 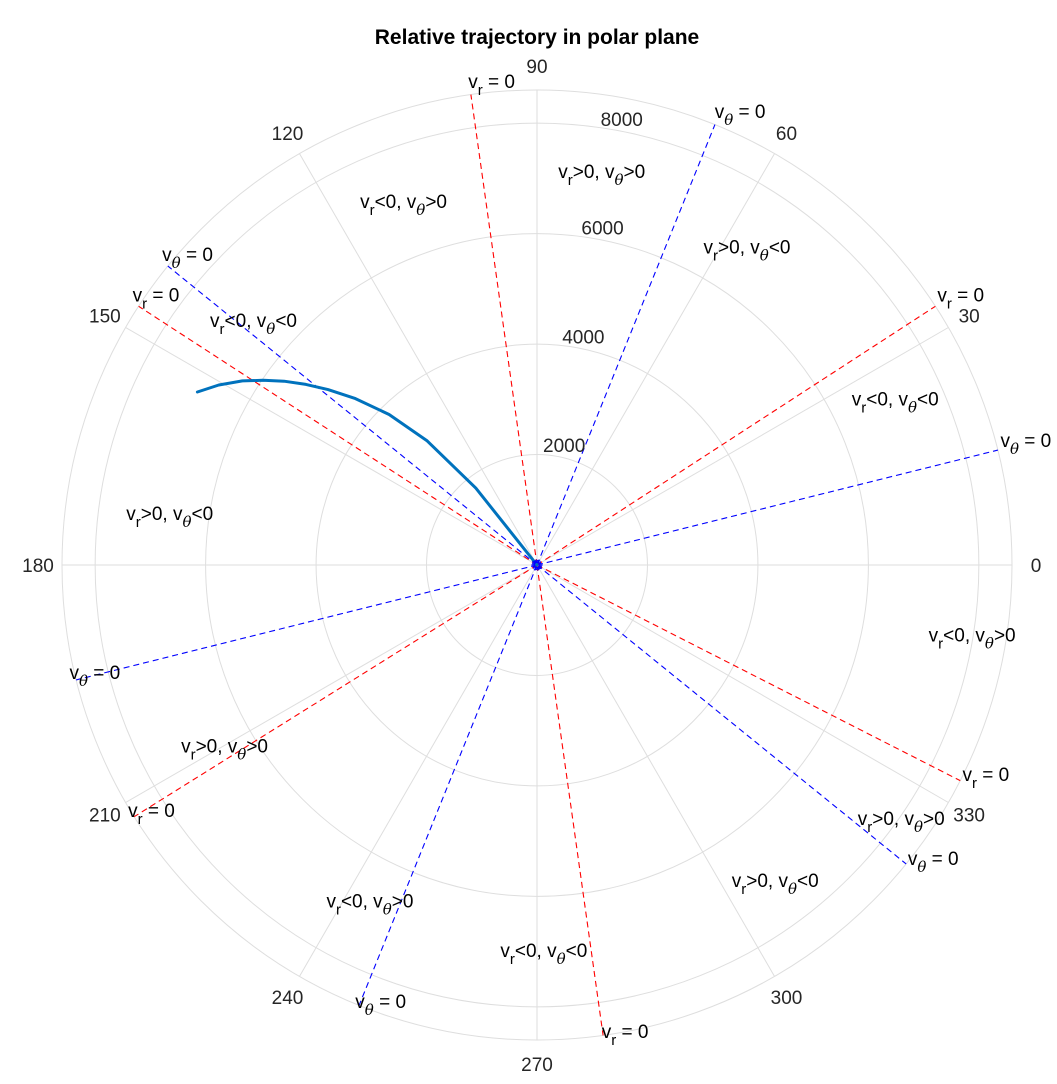 What do you see at coordinates (288, 998) in the screenshot?
I see `theta-tick-label: 240` at bounding box center [288, 998].